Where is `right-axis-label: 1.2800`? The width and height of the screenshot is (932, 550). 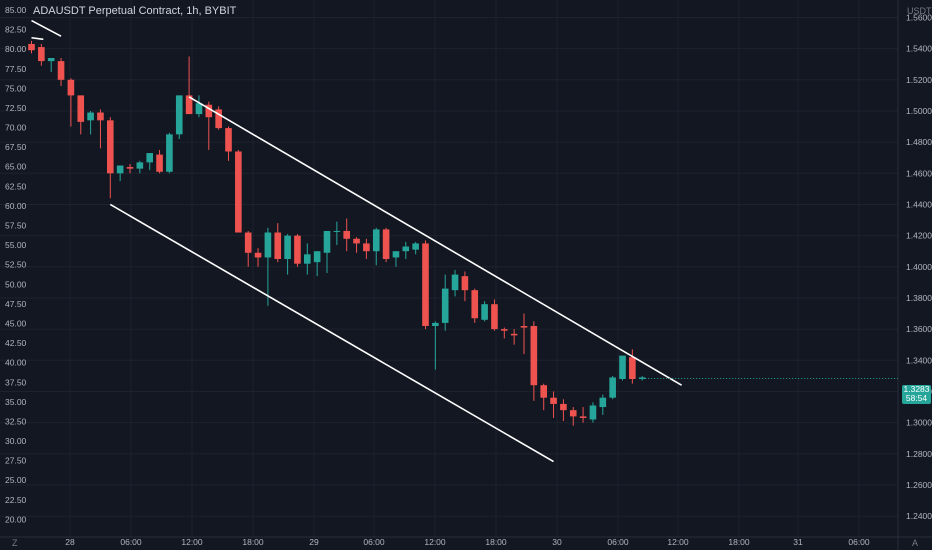
right-axis-label: 1.2800 is located at coordinates (919, 454).